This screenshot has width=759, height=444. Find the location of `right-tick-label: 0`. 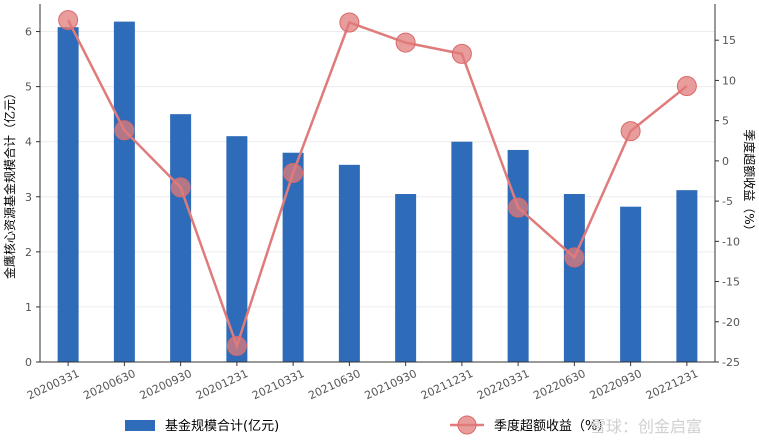

right-tick-label: 0 is located at coordinates (725, 161).